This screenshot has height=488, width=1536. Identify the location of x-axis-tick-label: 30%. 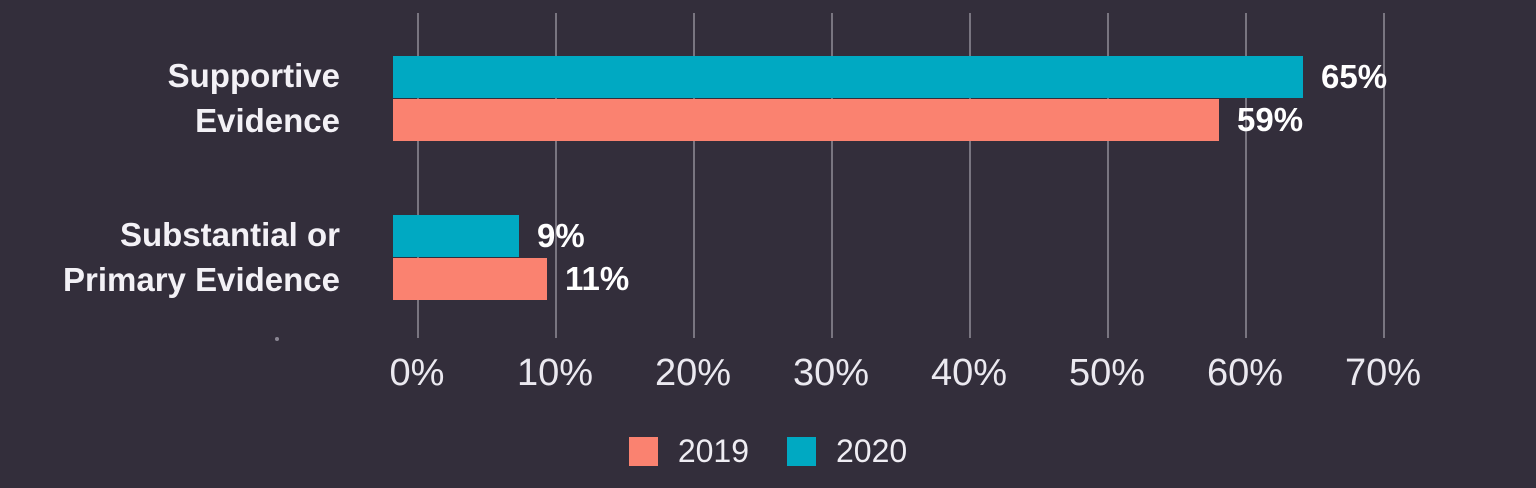
(831, 373).